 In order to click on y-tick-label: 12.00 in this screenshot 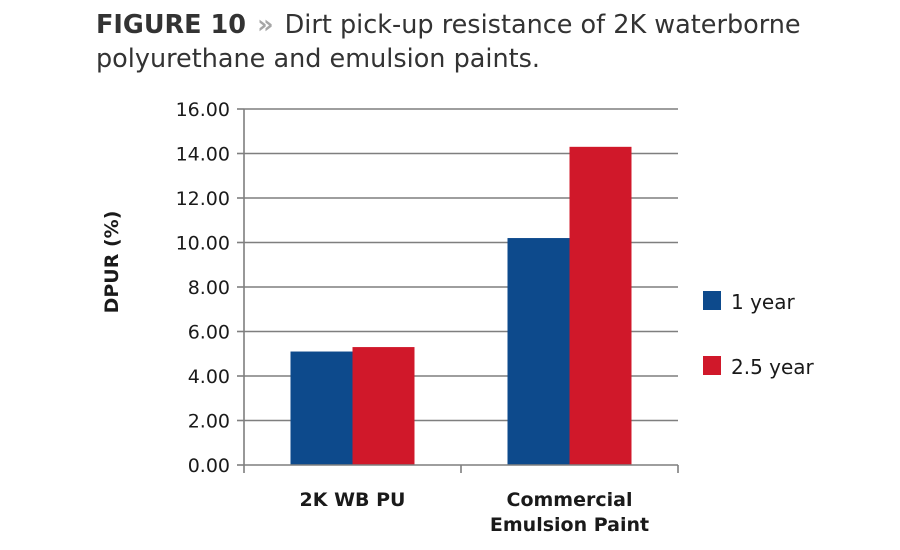, I will do `click(203, 199)`.